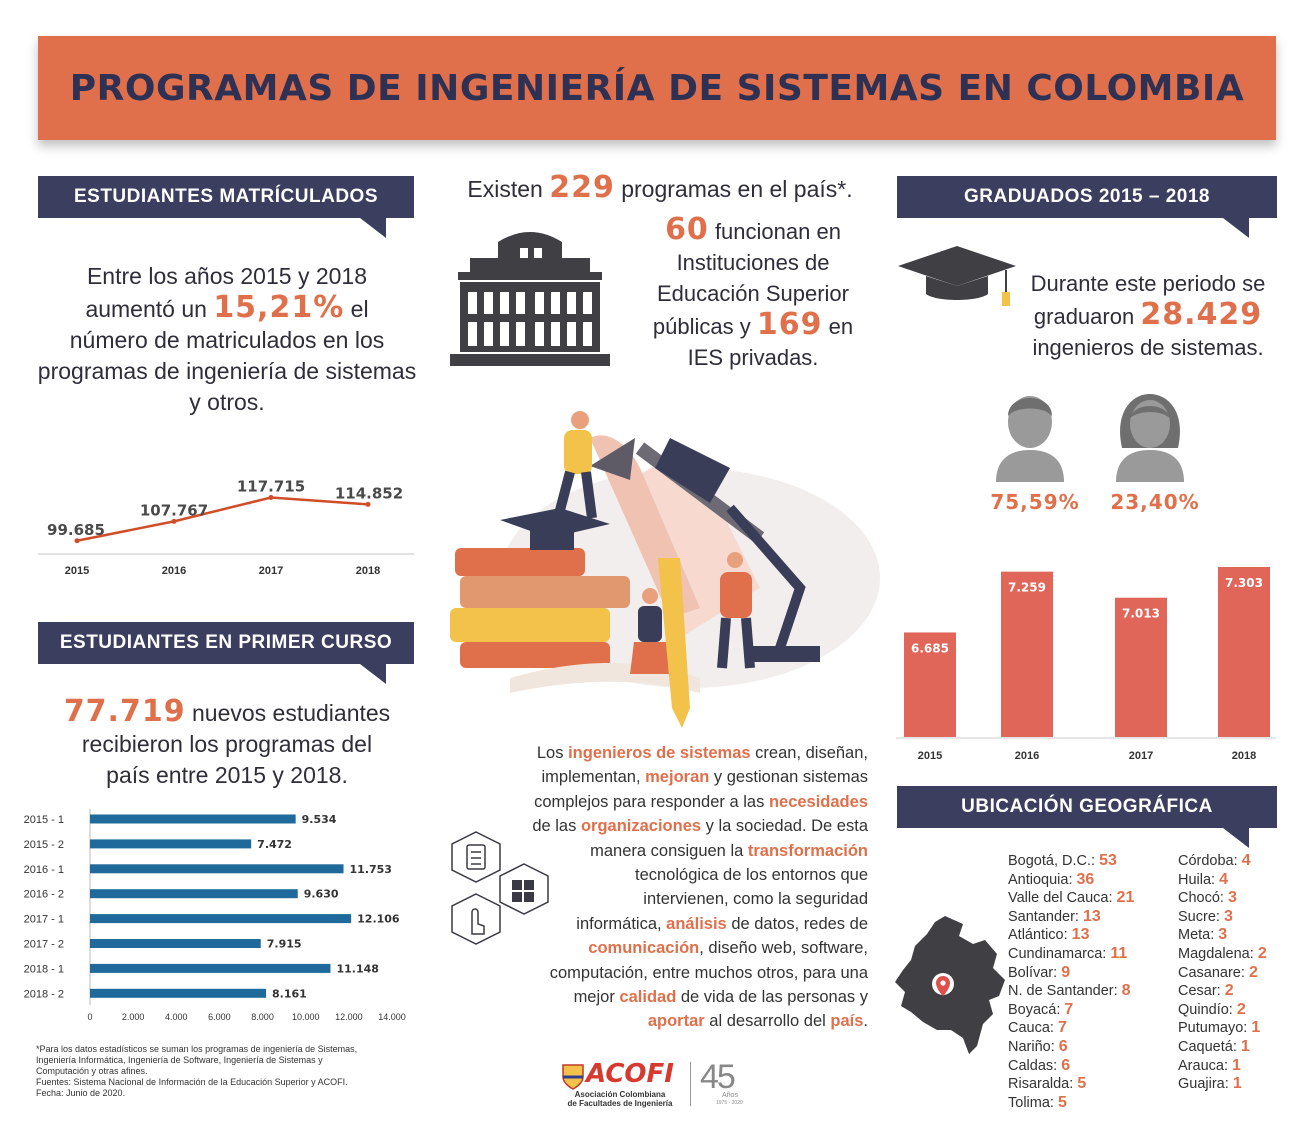  Describe the element at coordinates (378, 919) in the screenshot. I see `bar-value-label: 12.106` at that location.